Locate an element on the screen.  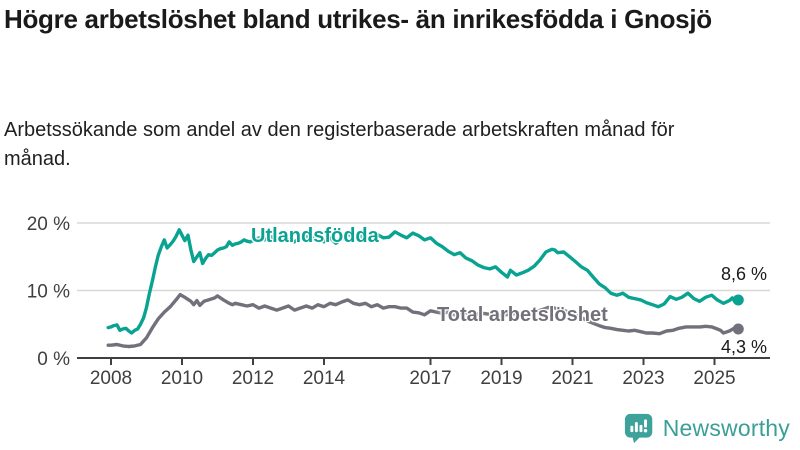
end-value-label-total: 4,3 % is located at coordinates (743, 347).